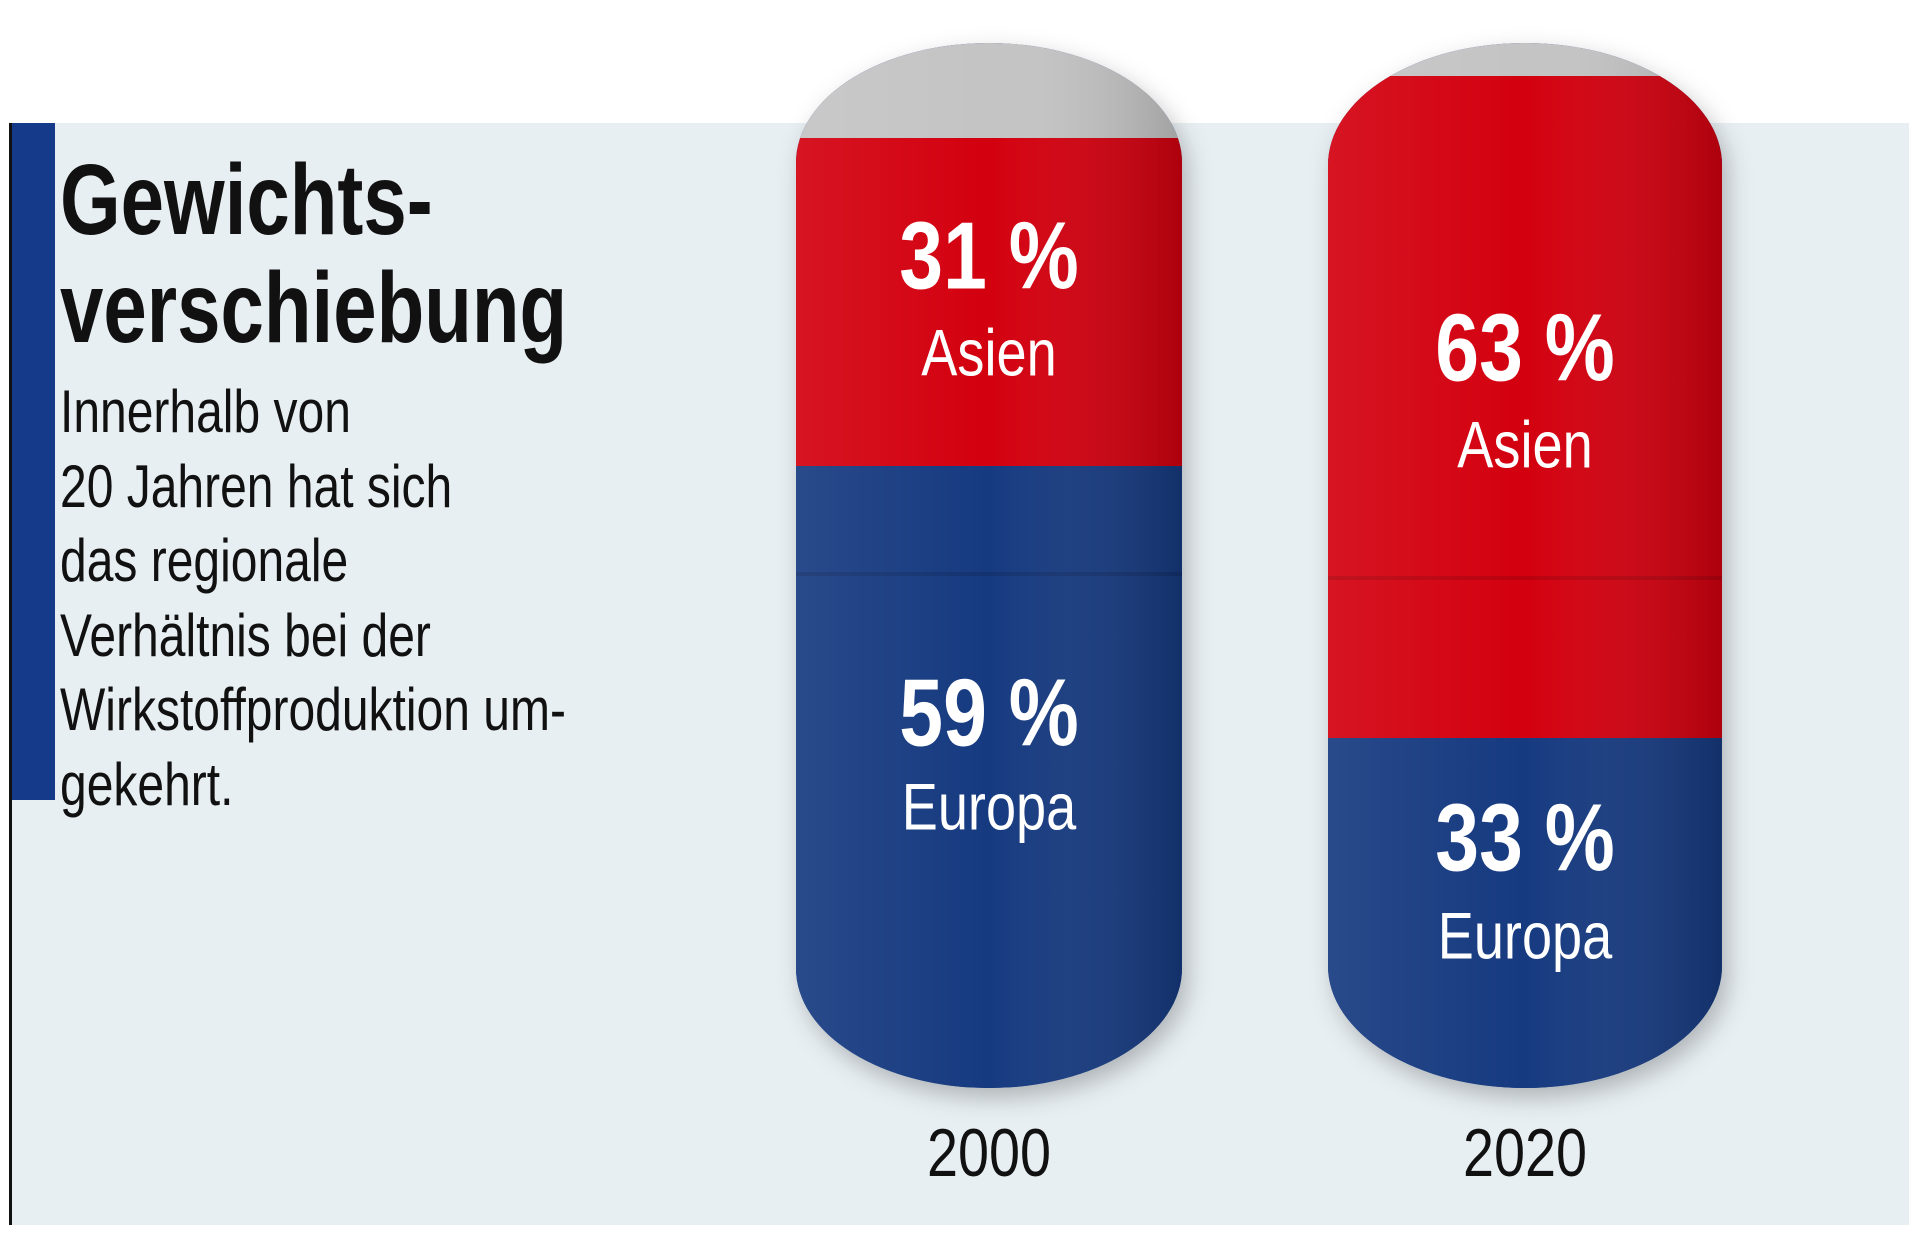  Describe the element at coordinates (988, 255) in the screenshot. I see `data-label-asien-2000: 31 %` at that location.